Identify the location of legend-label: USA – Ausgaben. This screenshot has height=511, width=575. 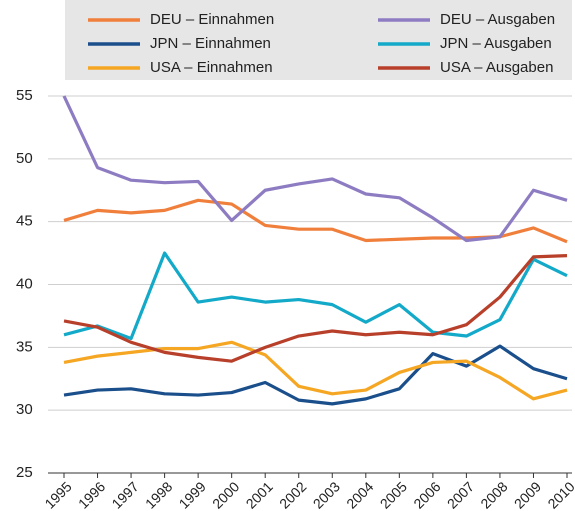
(496, 67).